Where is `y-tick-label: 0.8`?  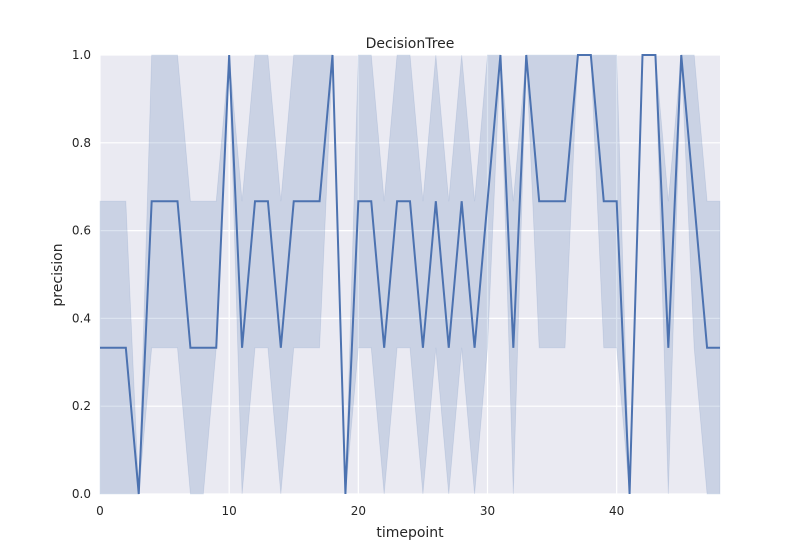
y-tick-label: 0.8 is located at coordinates (81, 143).